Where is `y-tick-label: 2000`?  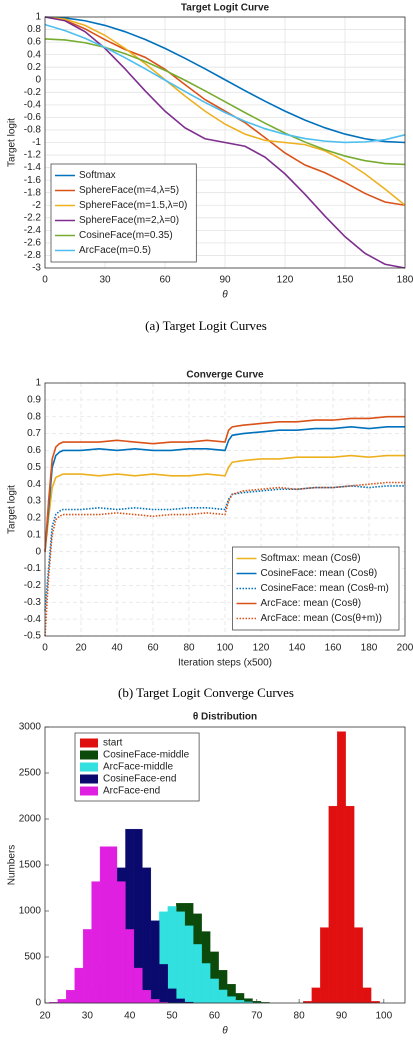
y-tick-label: 2000 is located at coordinates (30, 819).